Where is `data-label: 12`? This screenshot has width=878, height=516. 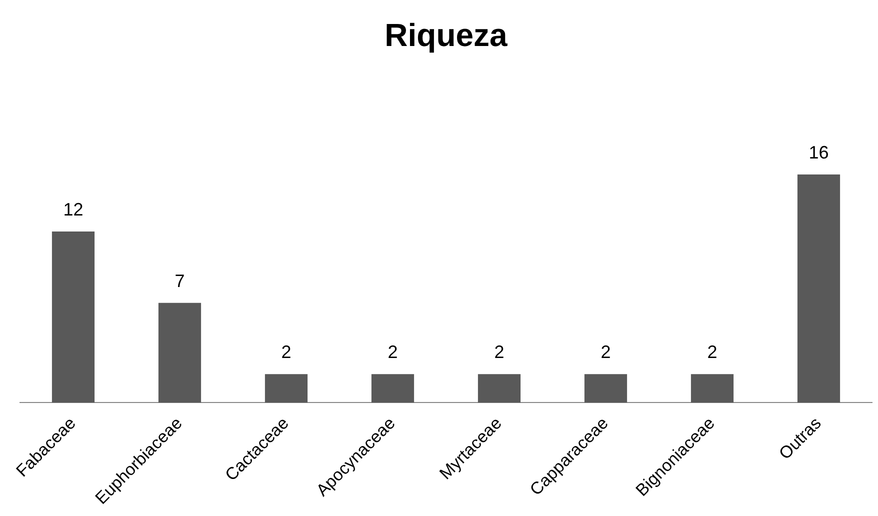
data-label: 12 is located at coordinates (73, 209).